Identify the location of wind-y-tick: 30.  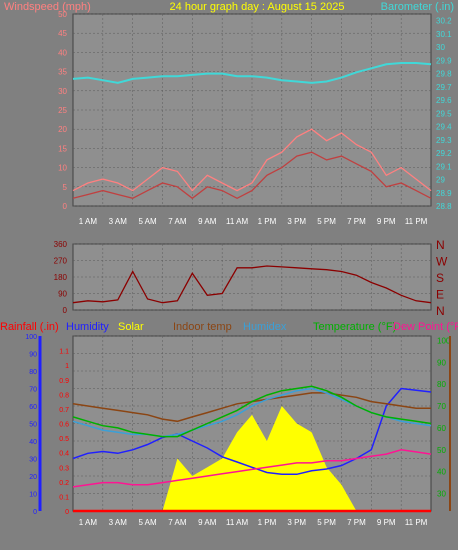
(62, 91).